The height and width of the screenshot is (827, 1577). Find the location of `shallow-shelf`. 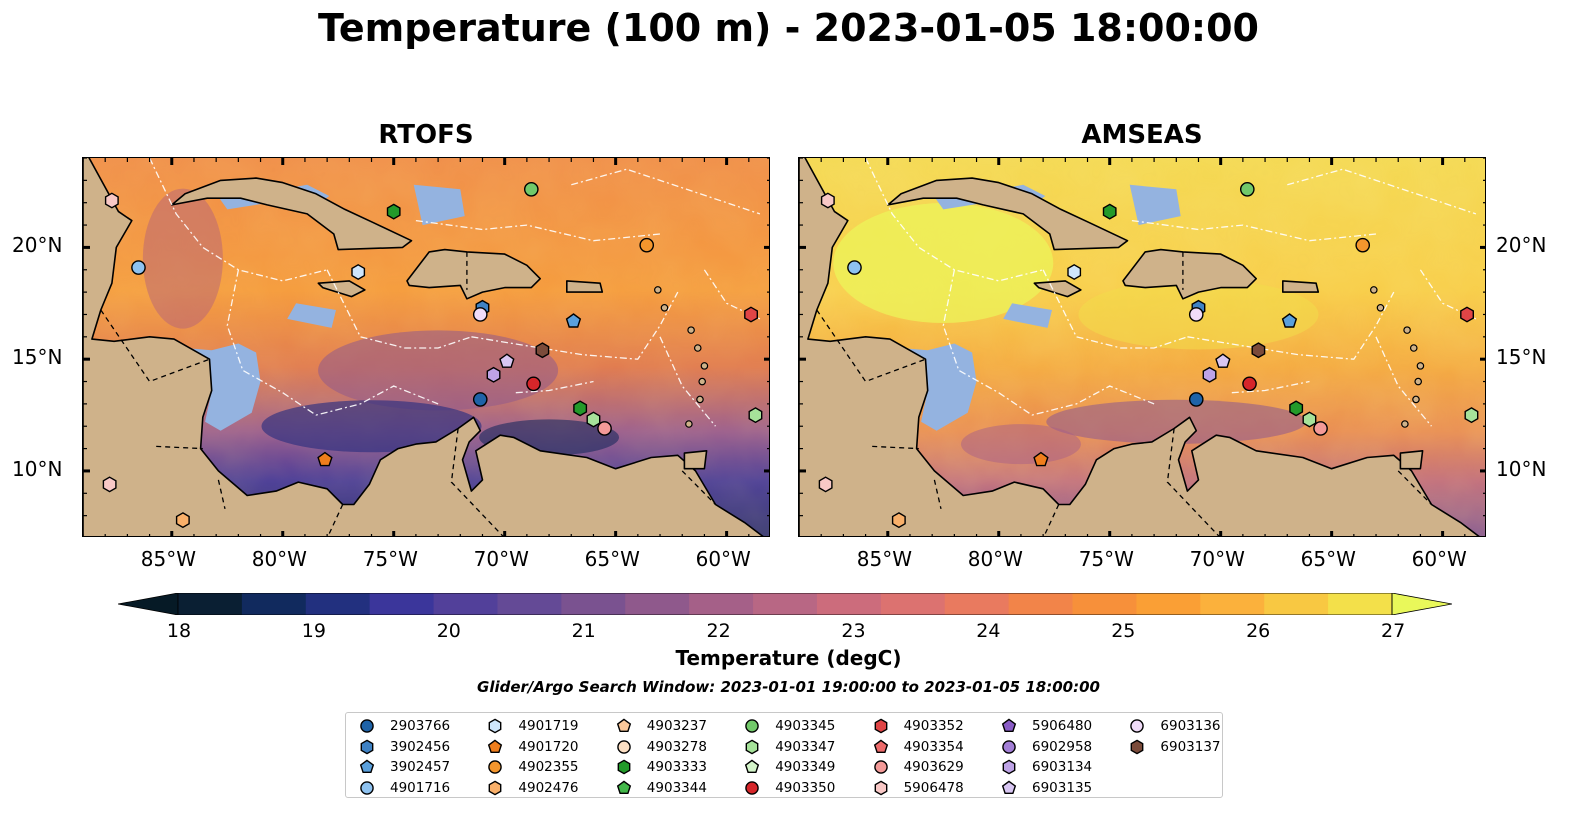

shallow-shelf is located at coordinates (223, 387).